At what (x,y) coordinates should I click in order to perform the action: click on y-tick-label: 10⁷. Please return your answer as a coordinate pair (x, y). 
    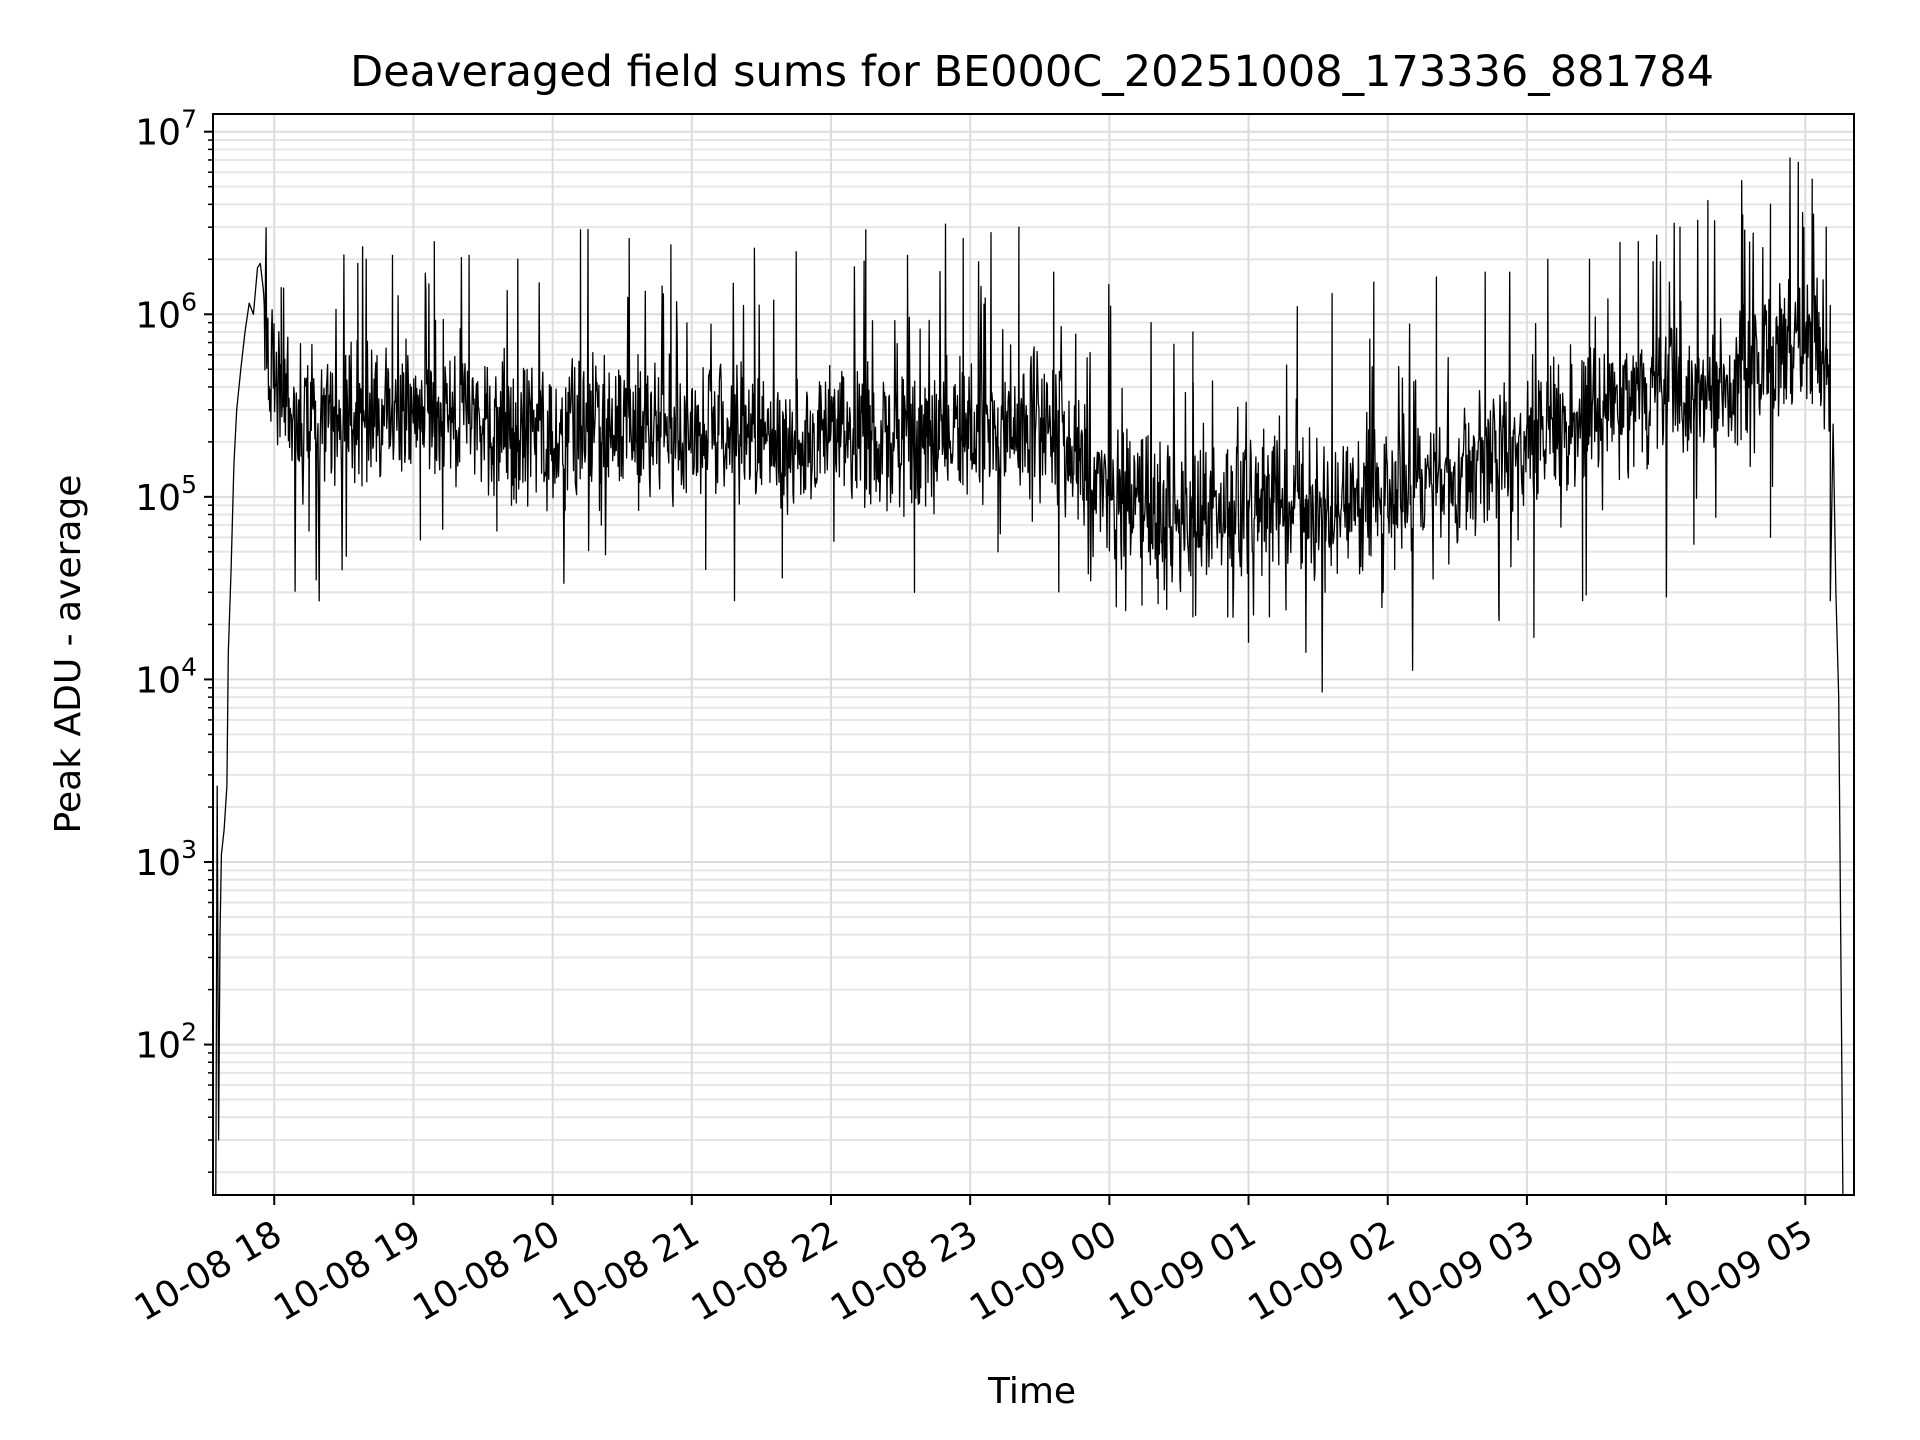
    Looking at the image, I should click on (166, 129).